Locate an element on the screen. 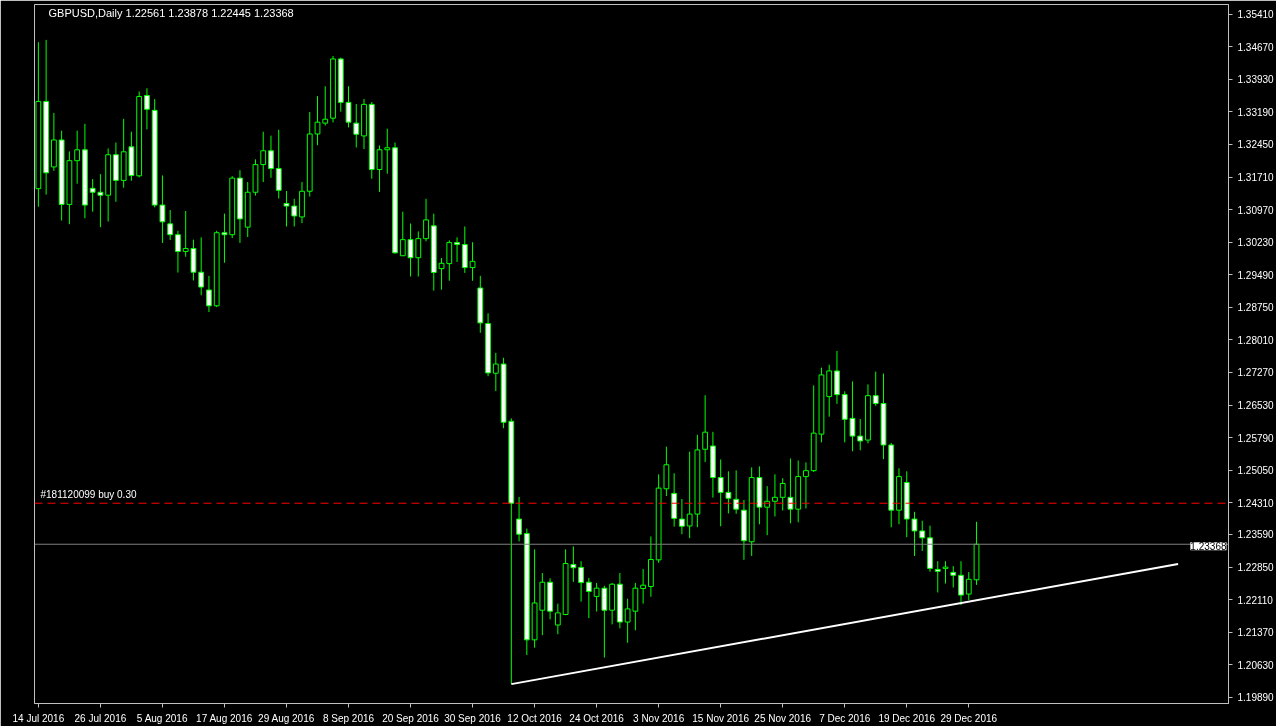 This screenshot has width=1276, height=726. y-tick-label: 1.21370 is located at coordinates (1256, 633).